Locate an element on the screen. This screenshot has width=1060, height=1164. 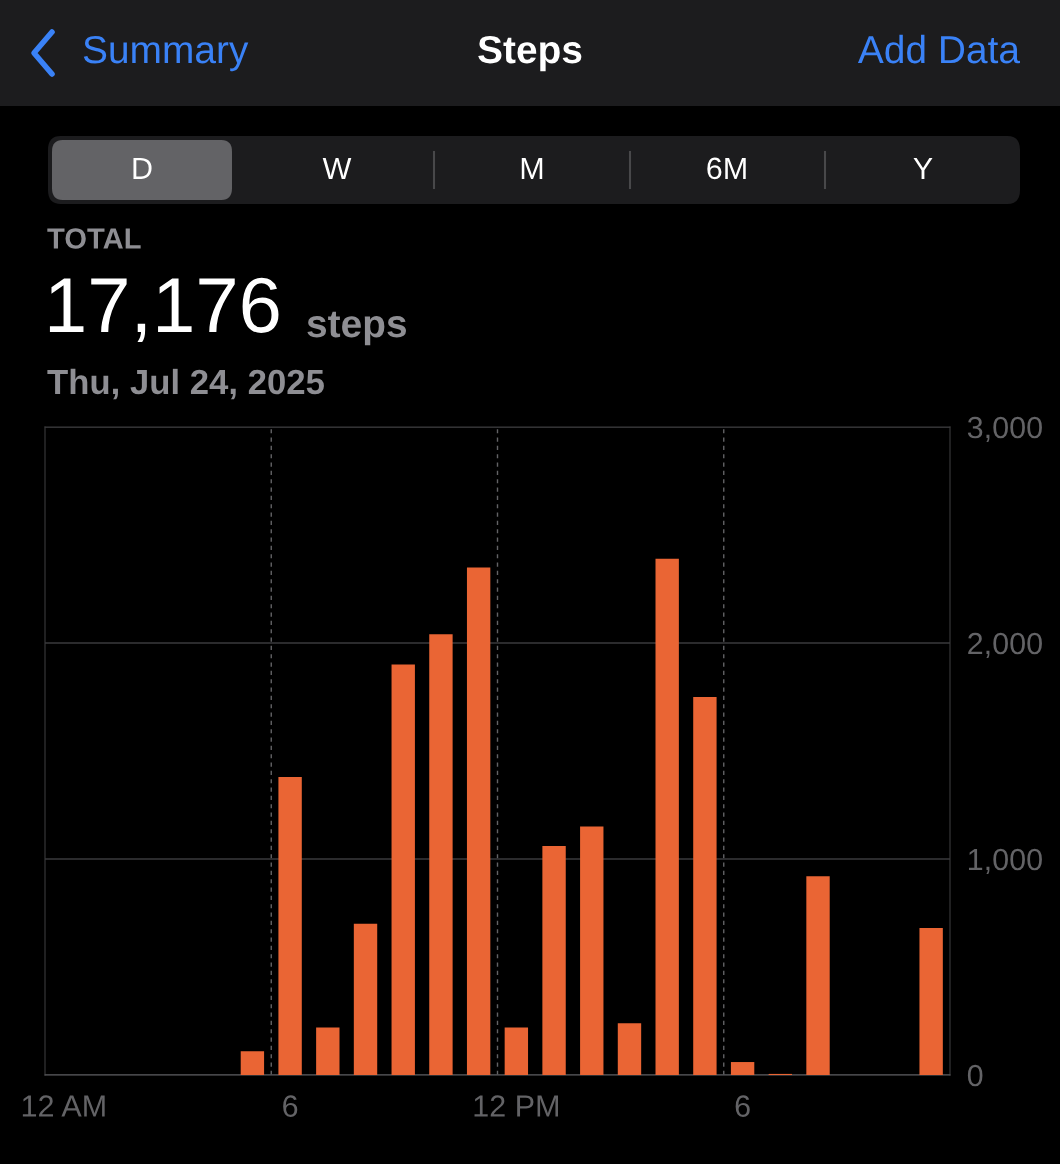
x-tick-label: 12 PM is located at coordinates (516, 1106).